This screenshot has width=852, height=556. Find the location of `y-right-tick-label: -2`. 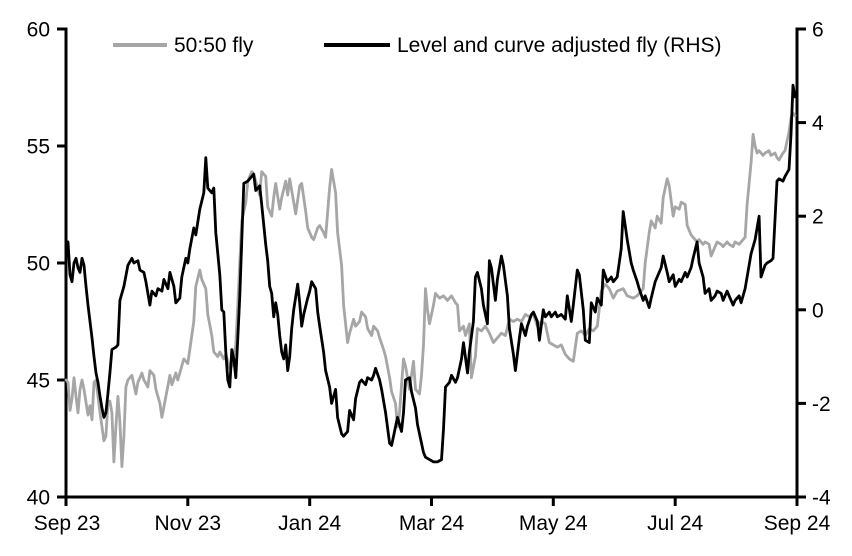

y-right-tick-label: -2 is located at coordinates (821, 404).